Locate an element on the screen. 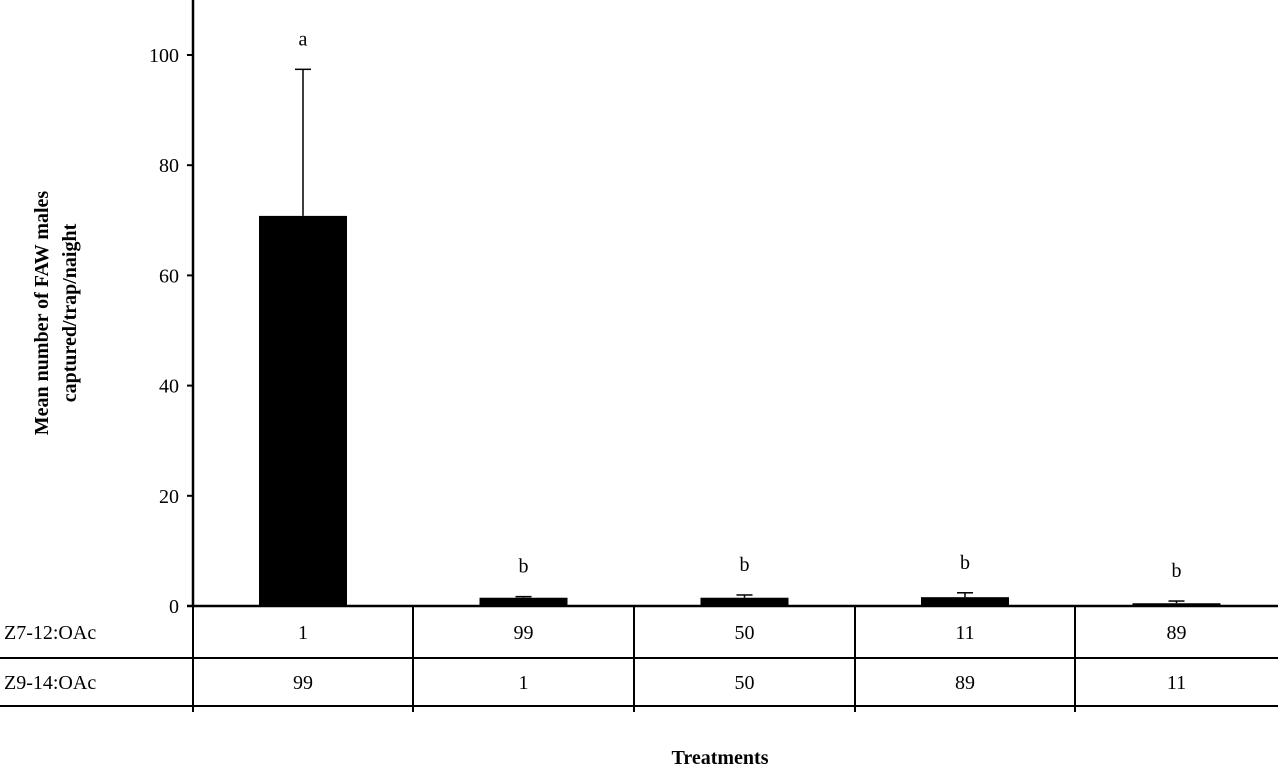 Image resolution: width=1280 pixels, height=776 pixels. y-axis-label-line1: Mean number of FAW males is located at coordinates (42, 313).